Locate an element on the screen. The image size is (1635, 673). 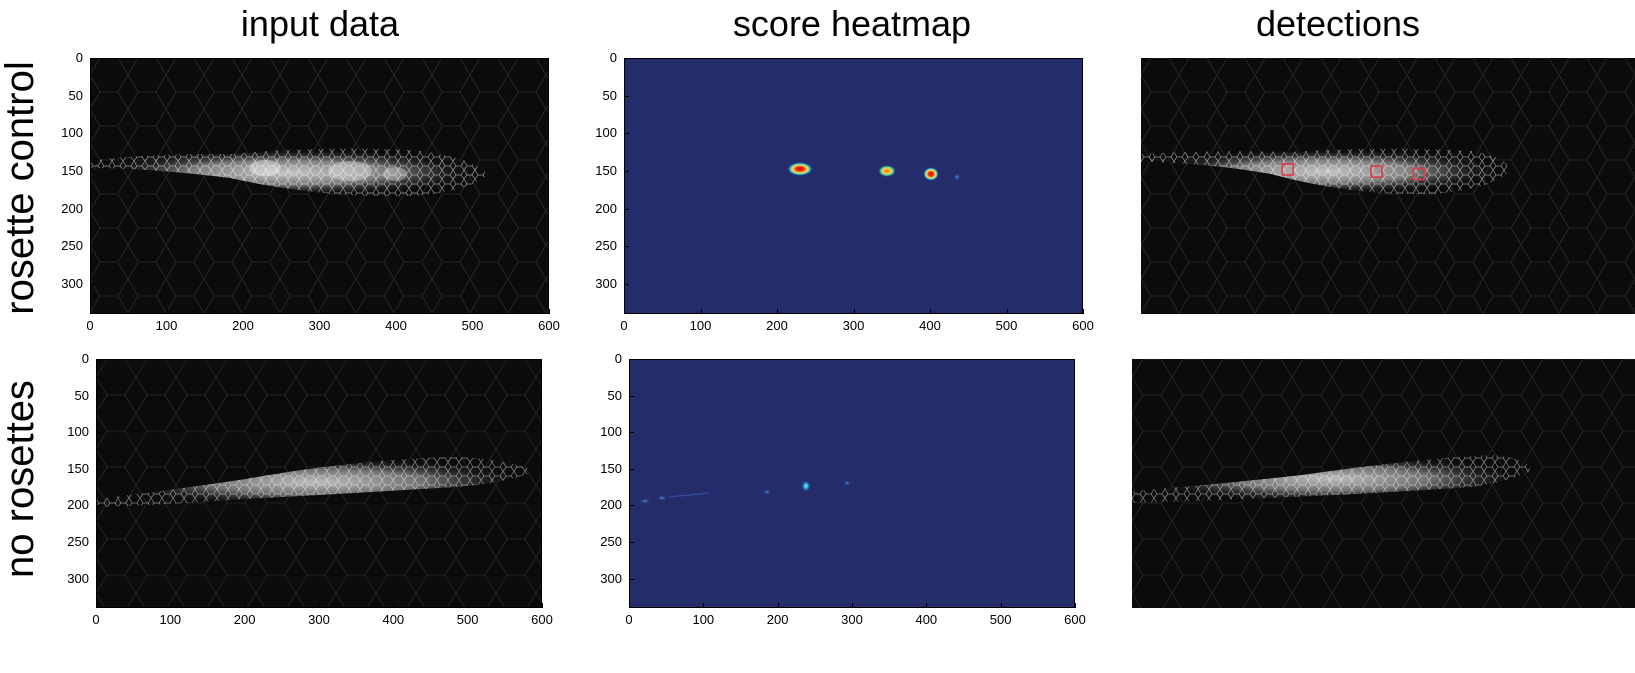
score-heatmap-rosette-control is located at coordinates (853, 186).